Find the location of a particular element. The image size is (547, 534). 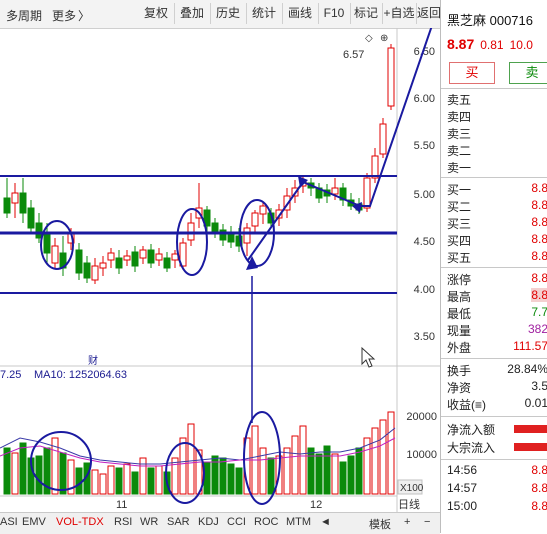

price-tick: 6.50 is located at coordinates (424, 52).